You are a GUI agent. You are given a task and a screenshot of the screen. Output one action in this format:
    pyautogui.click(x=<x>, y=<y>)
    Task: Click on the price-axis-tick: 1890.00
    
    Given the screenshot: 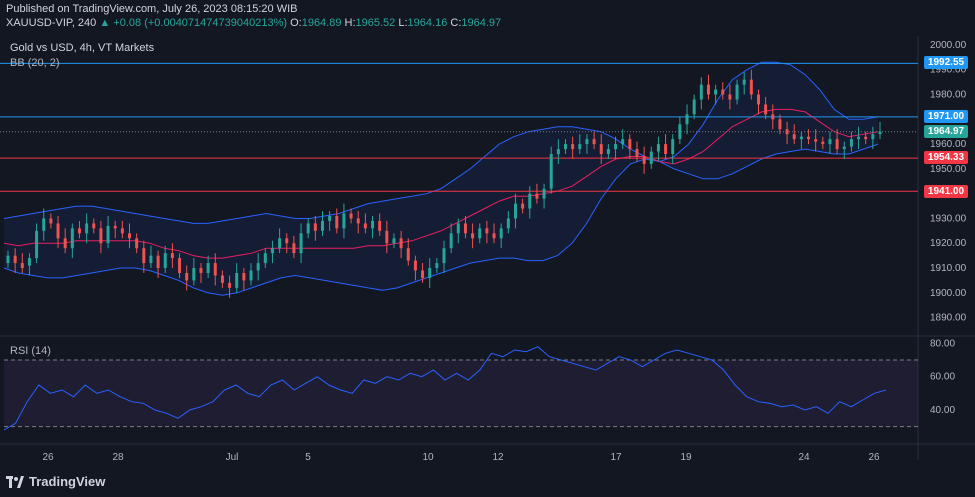 What is the action you would take?
    pyautogui.click(x=948, y=318)
    